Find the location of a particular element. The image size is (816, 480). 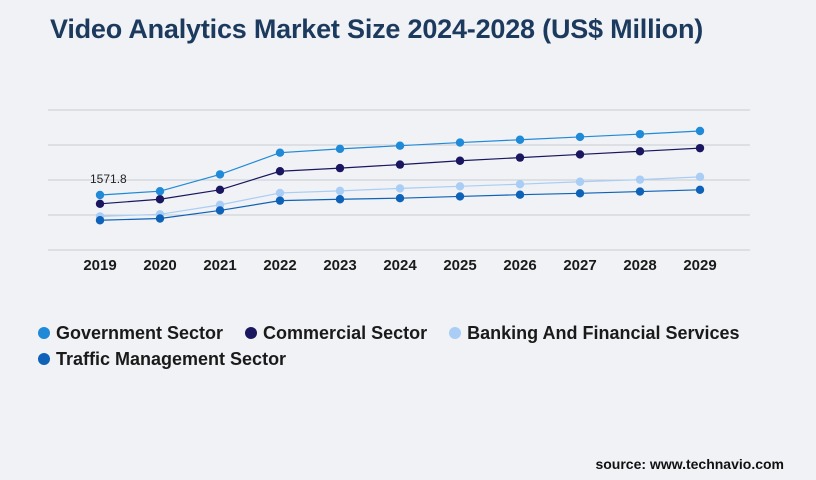

legend-label: Commercial Sector is located at coordinates (345, 332).